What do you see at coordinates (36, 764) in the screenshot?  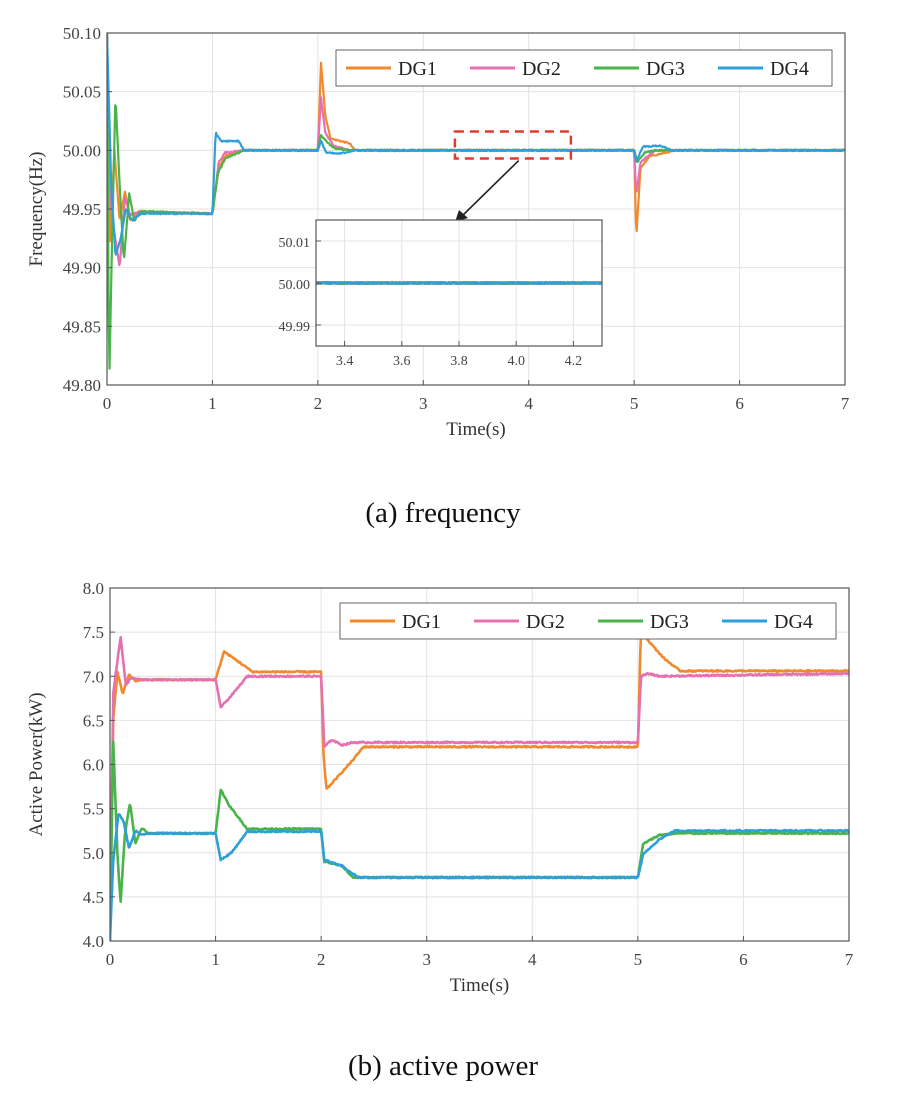 I see `y-axis-label: Active Power(kW)` at bounding box center [36, 764].